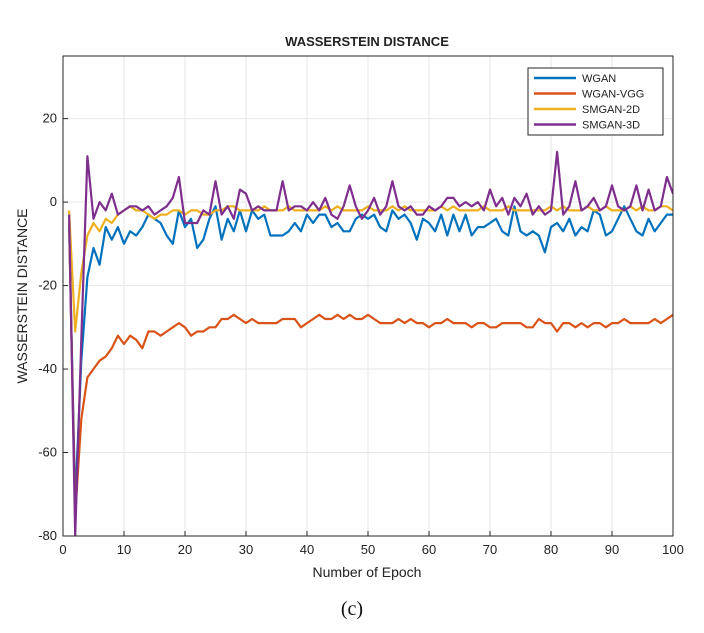  What do you see at coordinates (47, 452) in the screenshot?
I see `y-tick-label: -60` at bounding box center [47, 452].